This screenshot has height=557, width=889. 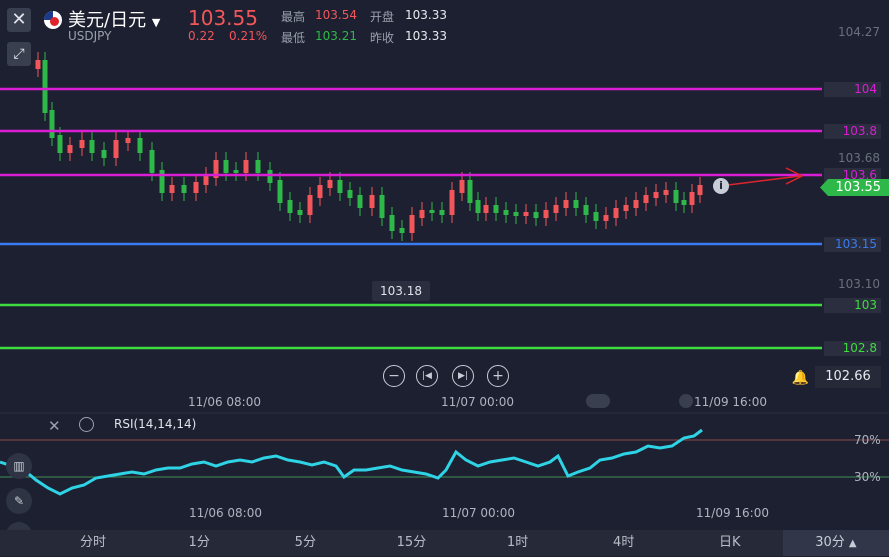 I want to click on chevron-down-icon: ▼, so click(x=156, y=22).